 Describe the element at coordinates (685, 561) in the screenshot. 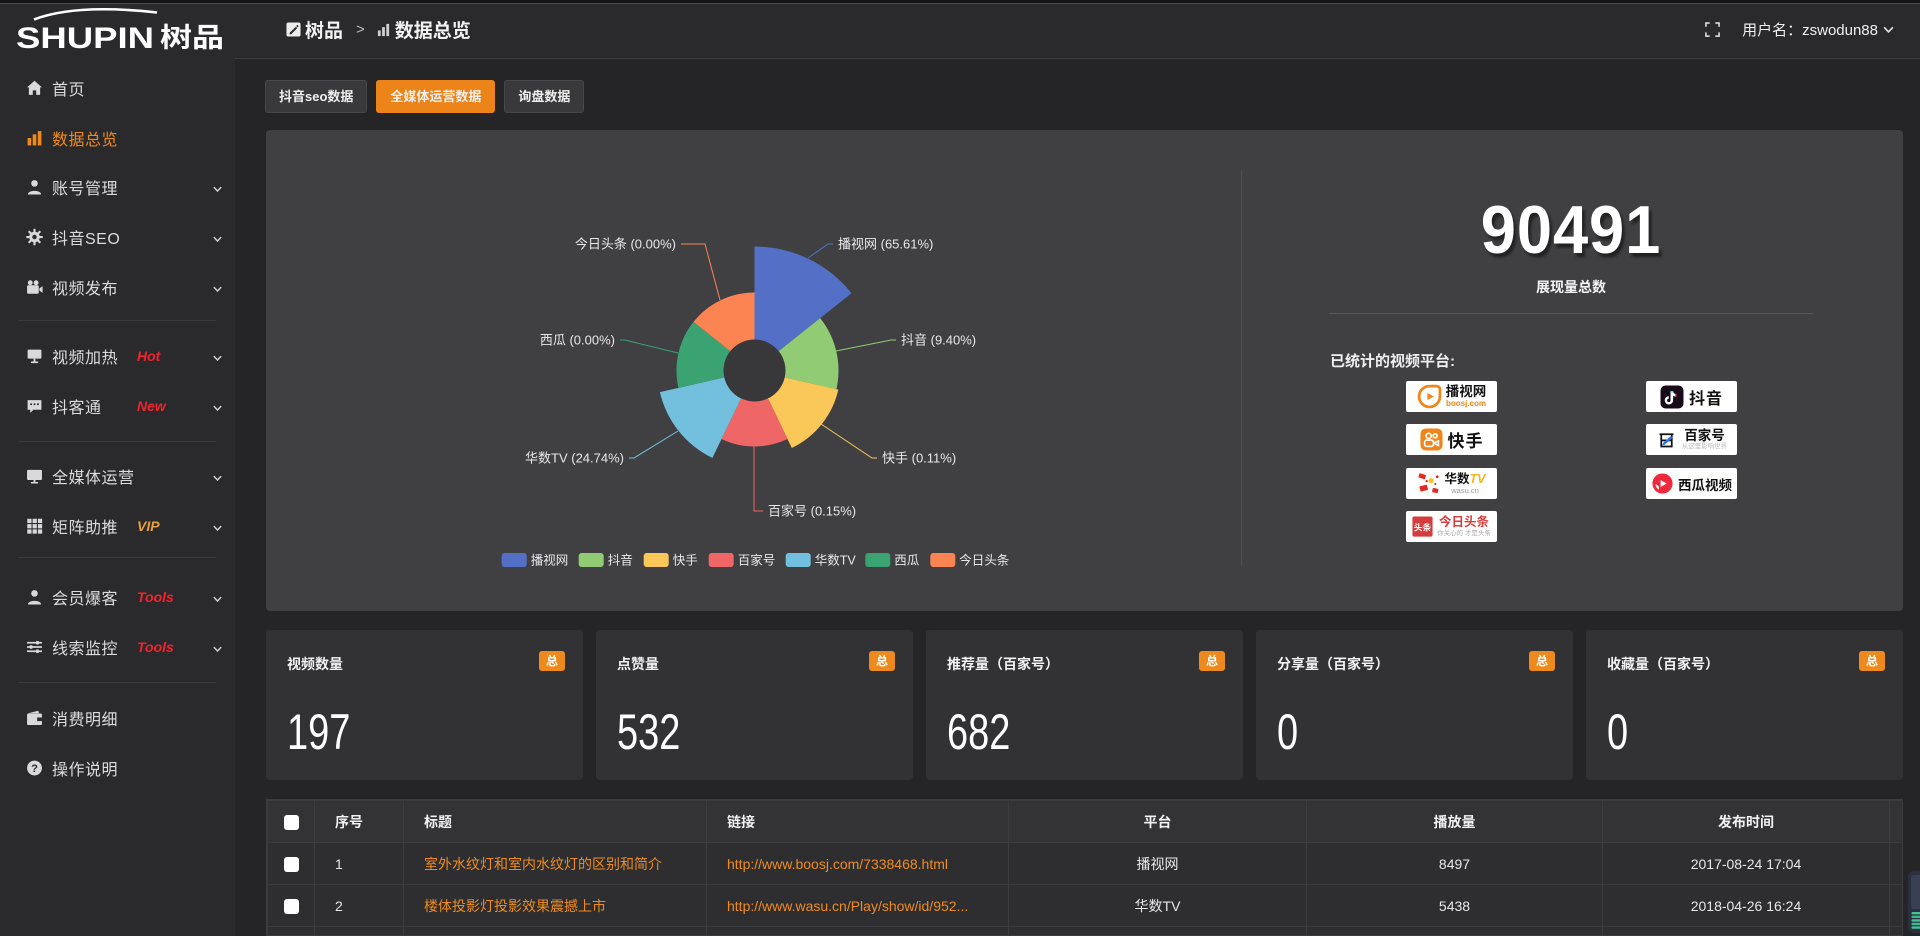

I see `svg-text: 快手` at that location.